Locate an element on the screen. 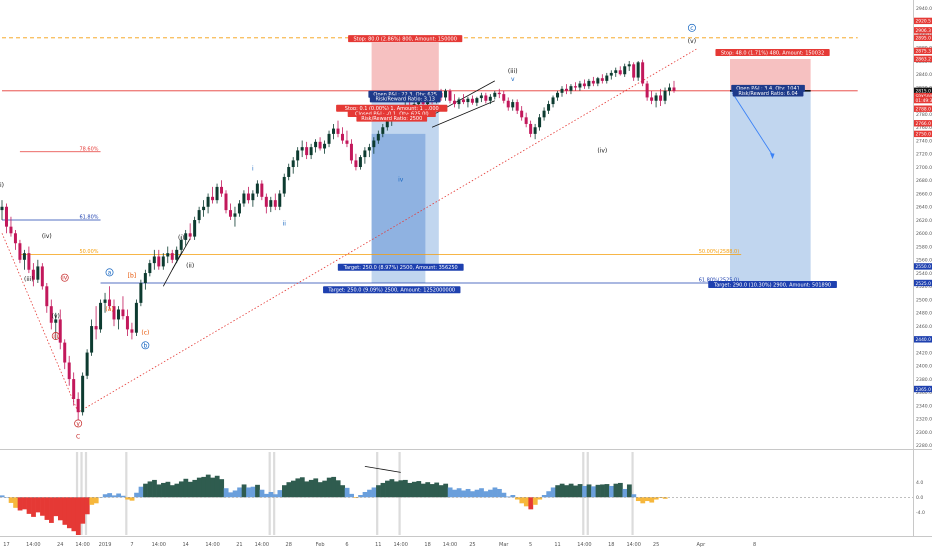 The image size is (932, 550). wave-label: iii is located at coordinates (55, 336).